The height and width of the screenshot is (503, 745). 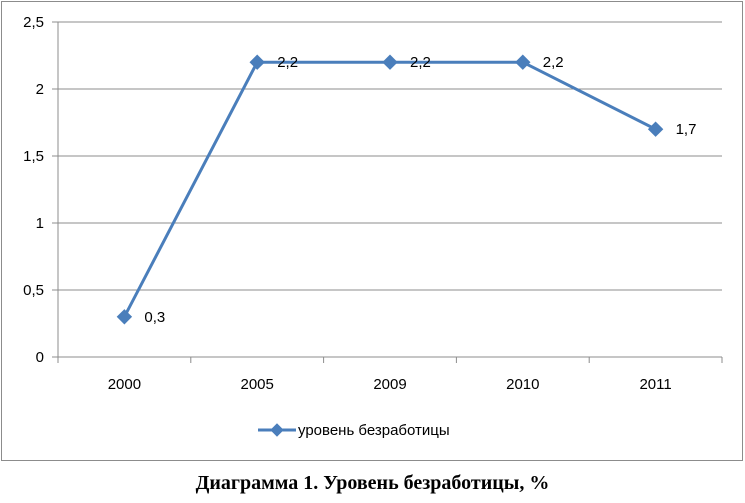 I want to click on x-tick-label: 2010, so click(x=522, y=384).